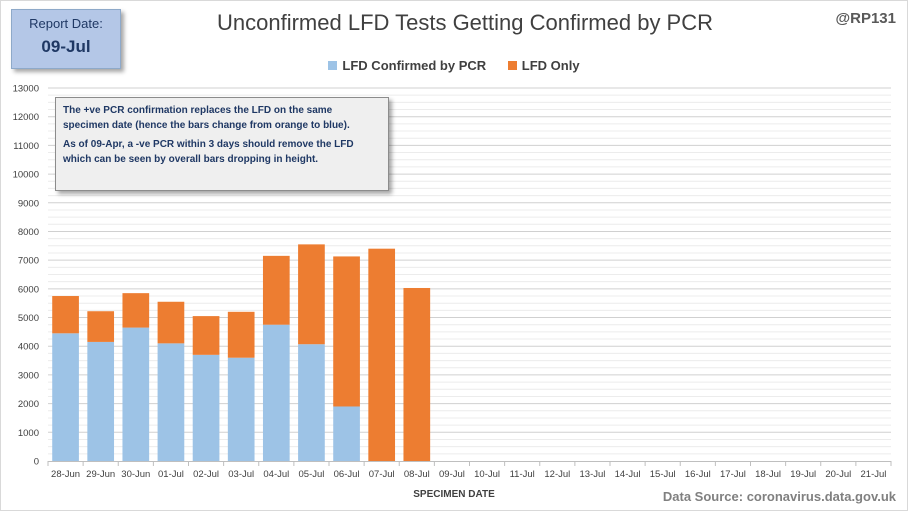  I want to click on x-tick-label: 21-Jul, so click(874, 474).